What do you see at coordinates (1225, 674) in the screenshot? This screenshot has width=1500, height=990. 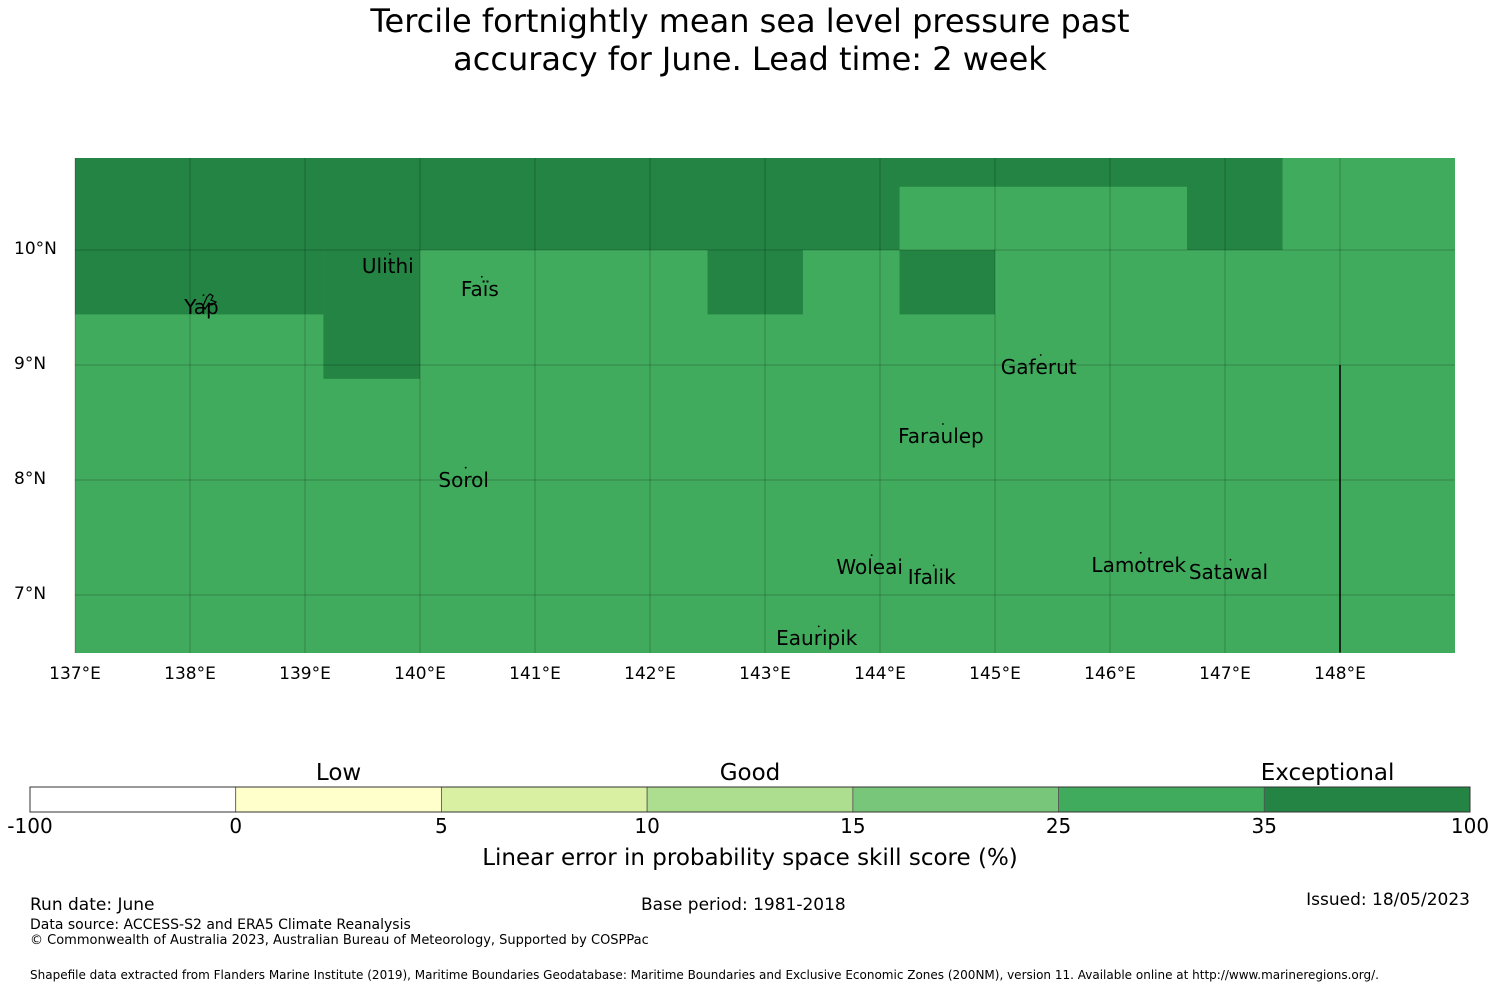 I see `lon-tick-label: 147°E` at bounding box center [1225, 674].